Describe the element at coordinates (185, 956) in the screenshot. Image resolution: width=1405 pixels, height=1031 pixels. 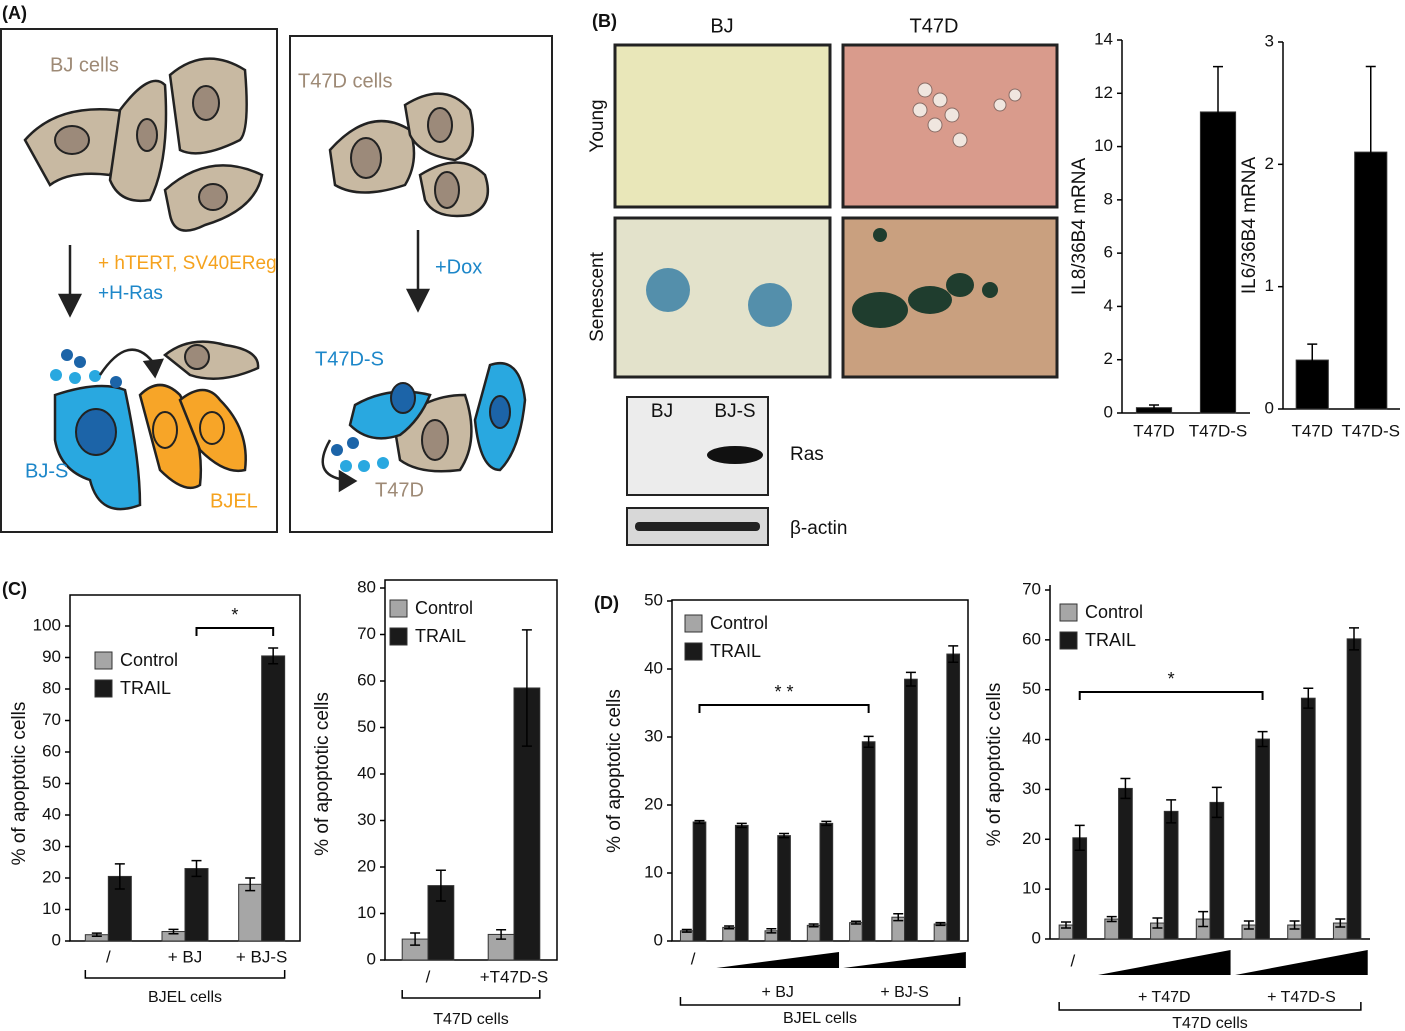
I see `x-tick-label: + BJ` at that location.